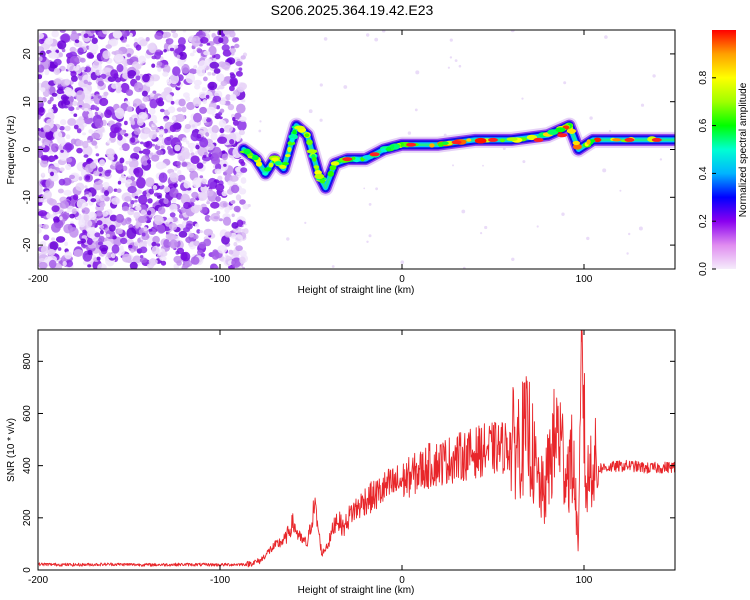  Describe the element at coordinates (743, 149) in the screenshot. I see `colorbar-label: Normalized spectral amplitude` at that location.